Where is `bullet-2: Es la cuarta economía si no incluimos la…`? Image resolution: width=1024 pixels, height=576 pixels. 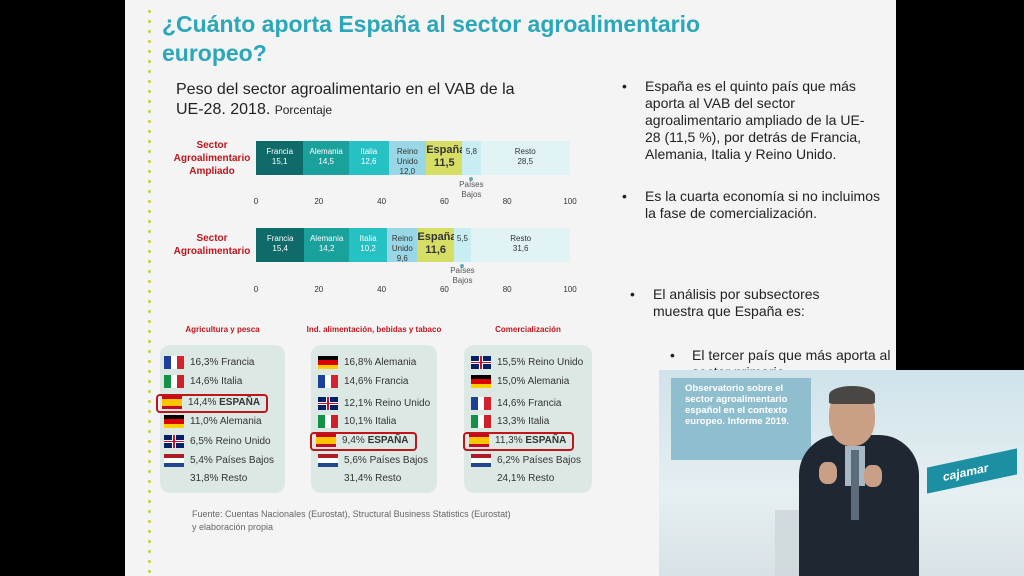
bullet-2: Es la cuarta economía si no incluimos la… is located at coordinates (762, 204).